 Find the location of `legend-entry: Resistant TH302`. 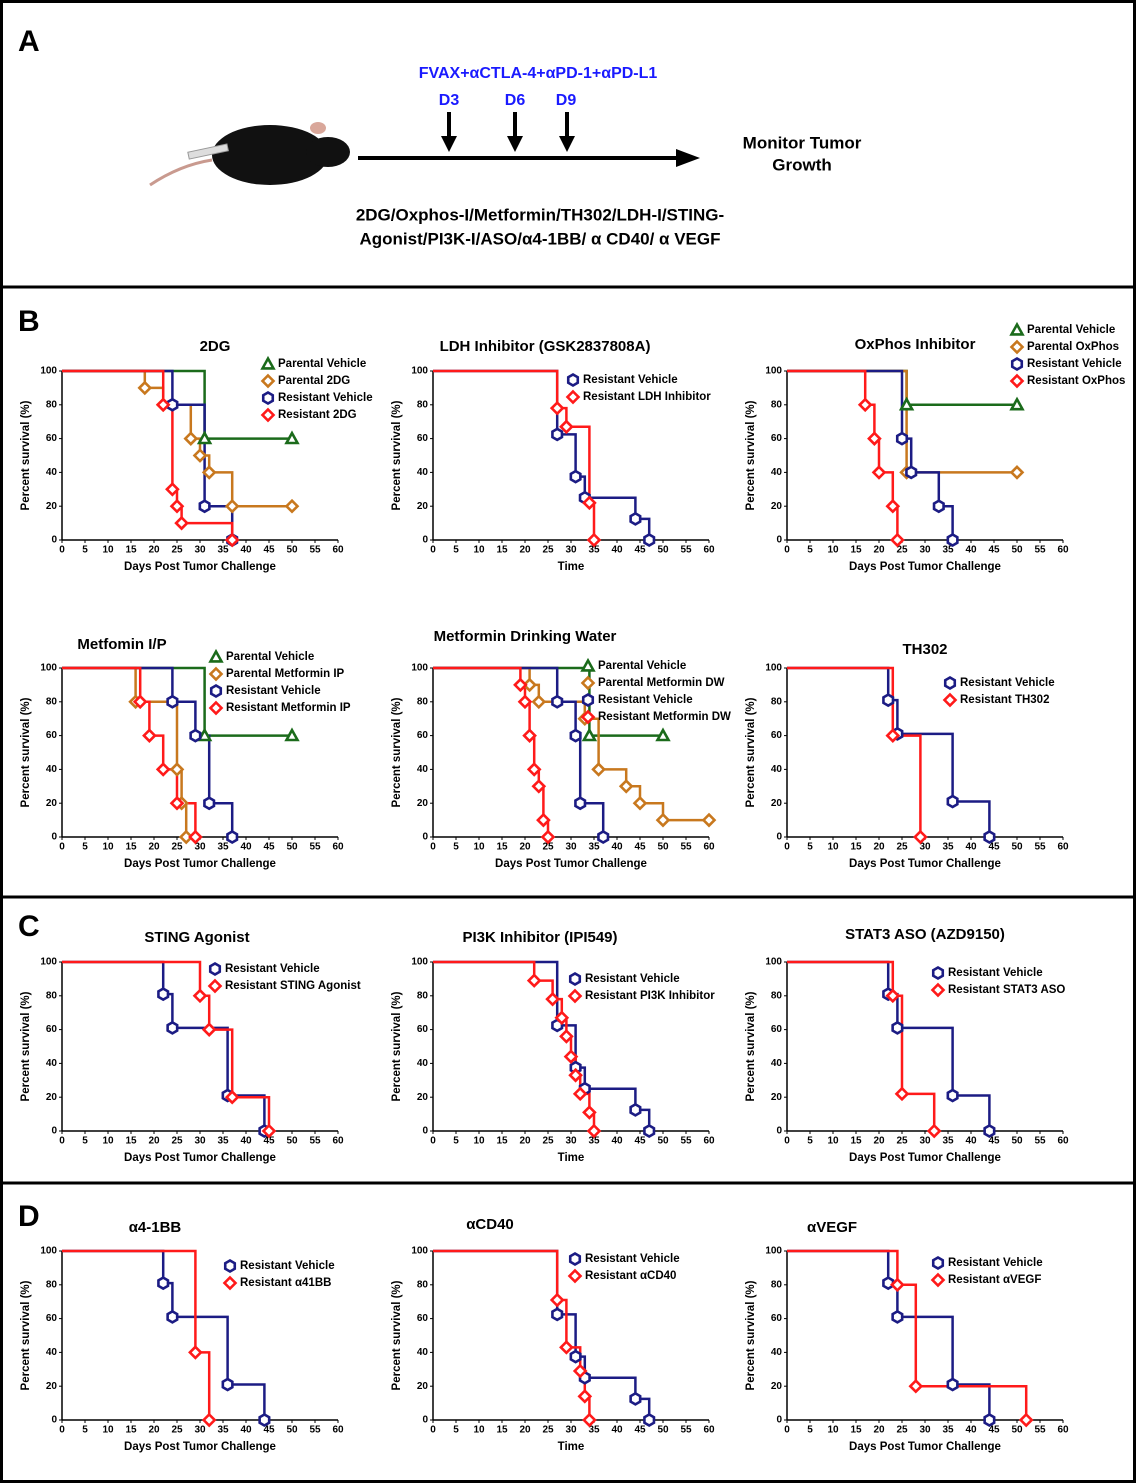

legend-entry: Resistant TH302 is located at coordinates (1004, 700).